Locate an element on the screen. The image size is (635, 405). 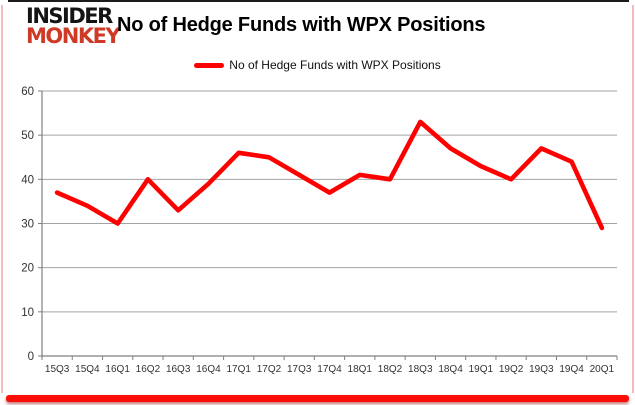
legend: No of Hedge Funds with WPX Positions is located at coordinates (317, 65).